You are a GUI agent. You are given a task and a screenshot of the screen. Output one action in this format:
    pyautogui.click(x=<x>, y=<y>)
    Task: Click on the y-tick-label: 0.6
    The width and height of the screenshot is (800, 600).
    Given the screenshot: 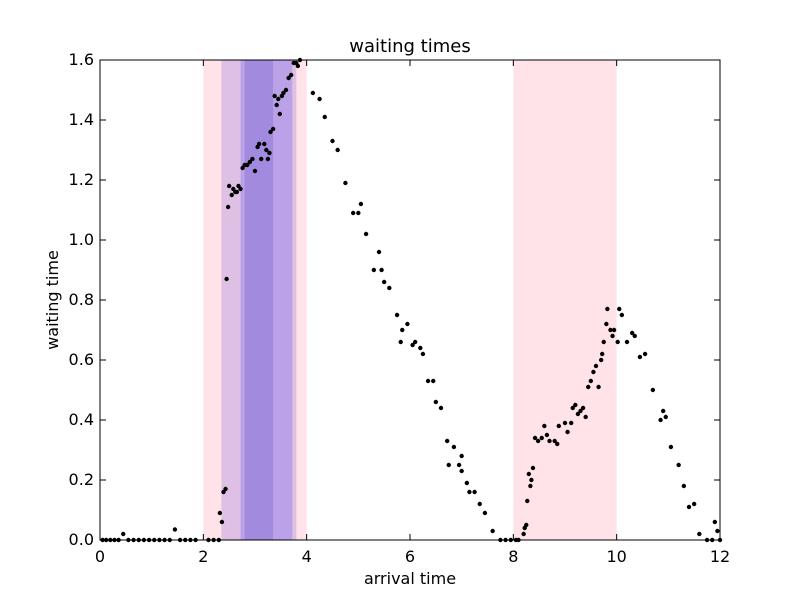 What is the action you would take?
    pyautogui.click(x=81, y=359)
    